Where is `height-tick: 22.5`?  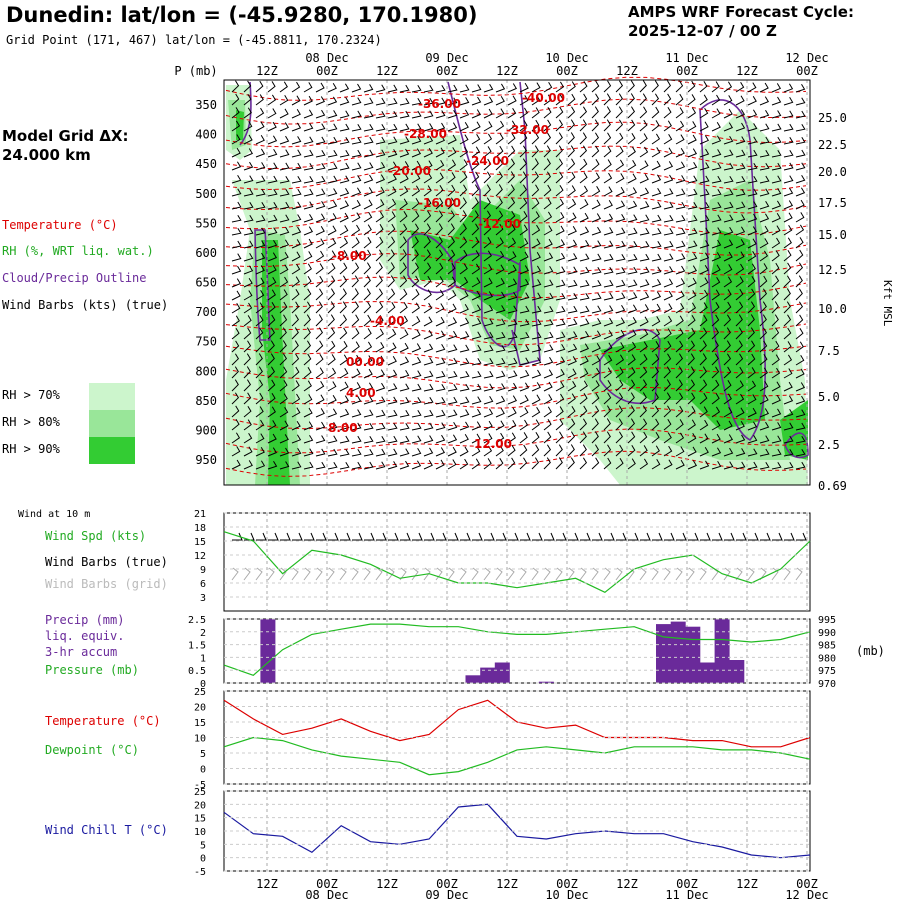 height-tick: 22.5 is located at coordinates (832, 145).